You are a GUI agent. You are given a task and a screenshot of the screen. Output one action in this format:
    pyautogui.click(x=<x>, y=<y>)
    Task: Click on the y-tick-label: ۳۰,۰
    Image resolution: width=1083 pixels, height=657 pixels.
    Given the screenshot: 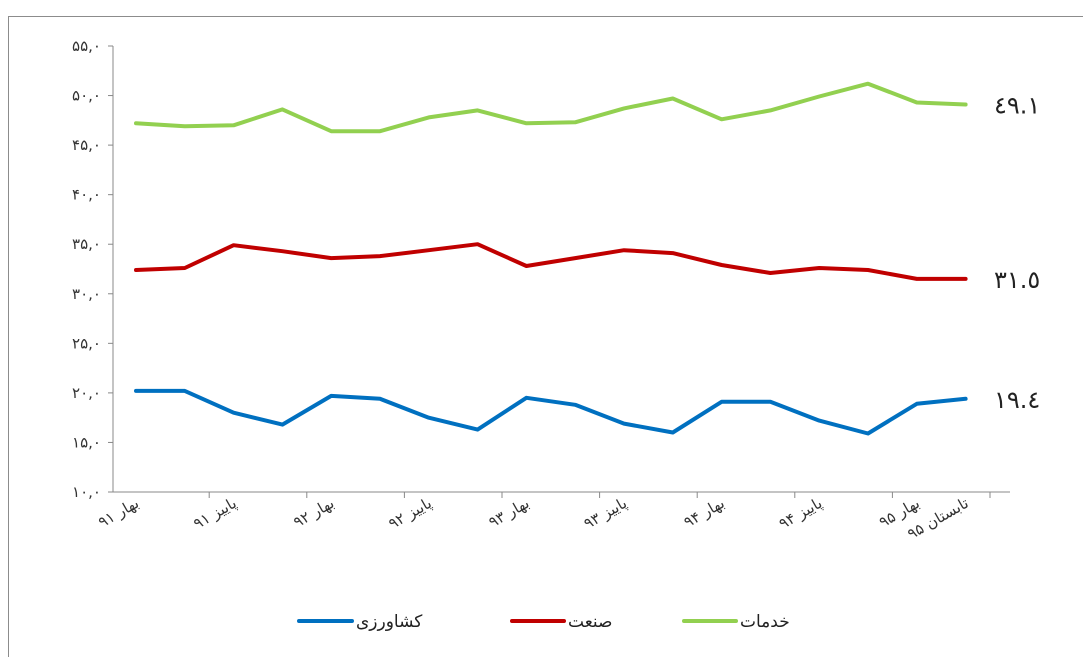 What is the action you would take?
    pyautogui.click(x=86, y=294)
    